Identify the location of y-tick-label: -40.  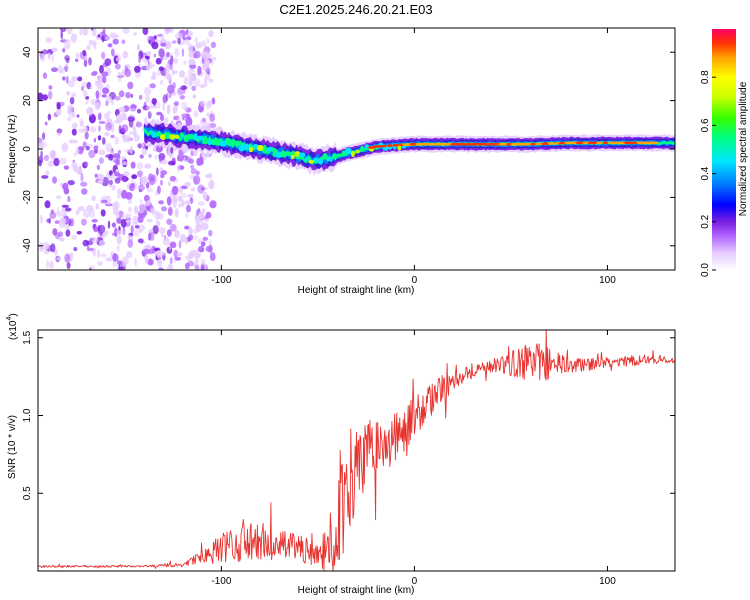
(27, 245).